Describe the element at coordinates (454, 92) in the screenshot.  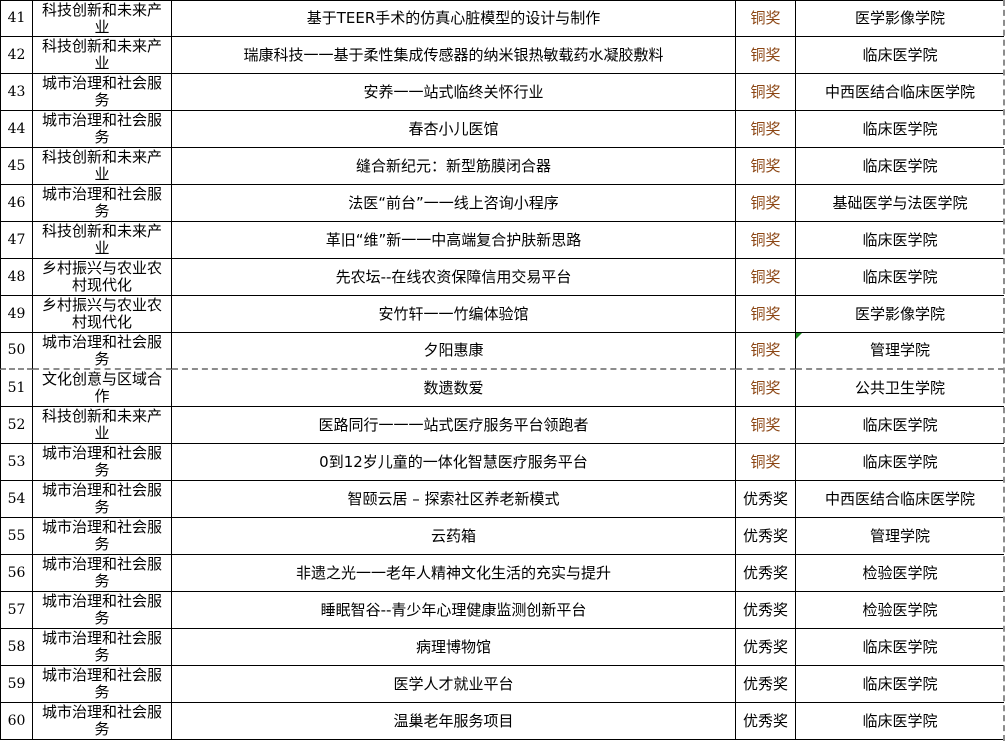
I see `project-title-cell: 安养一一站式临终关怀行业` at that location.